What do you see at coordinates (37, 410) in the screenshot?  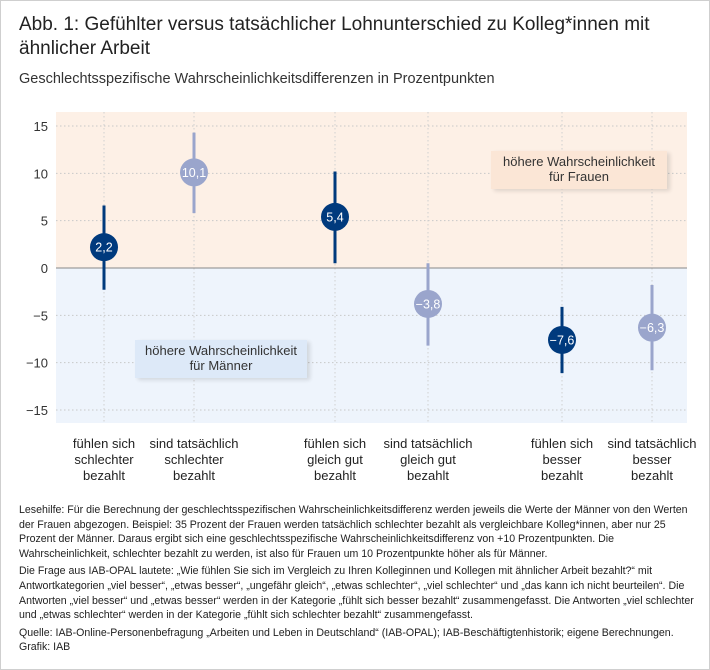 I see `y-tick-label: −15` at bounding box center [37, 410].